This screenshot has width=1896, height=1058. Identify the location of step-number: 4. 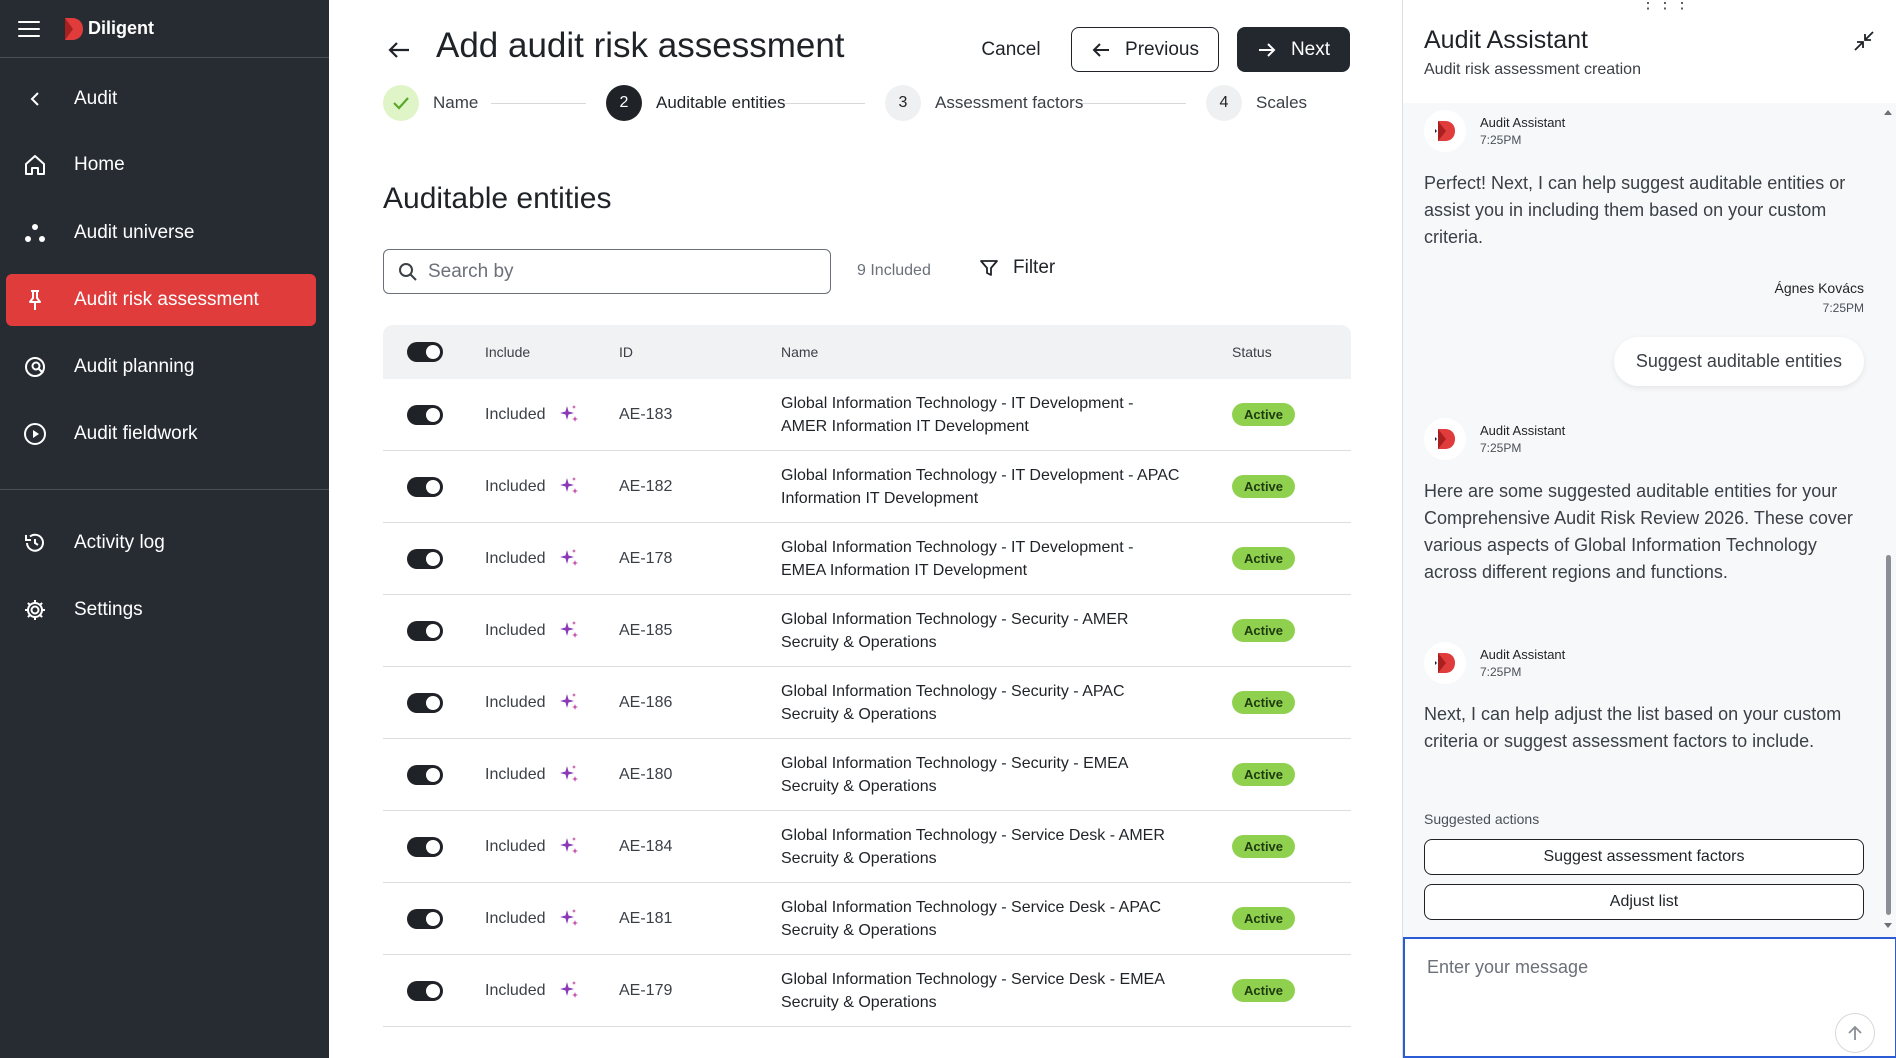
(1224, 103).